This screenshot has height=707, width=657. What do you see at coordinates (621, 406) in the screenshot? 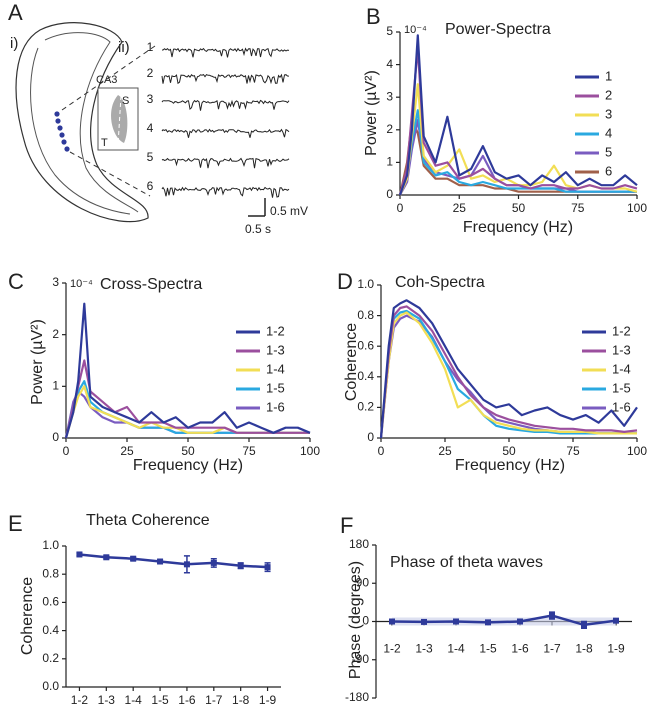
I see `legend-label: 1-6` at bounding box center [621, 406].